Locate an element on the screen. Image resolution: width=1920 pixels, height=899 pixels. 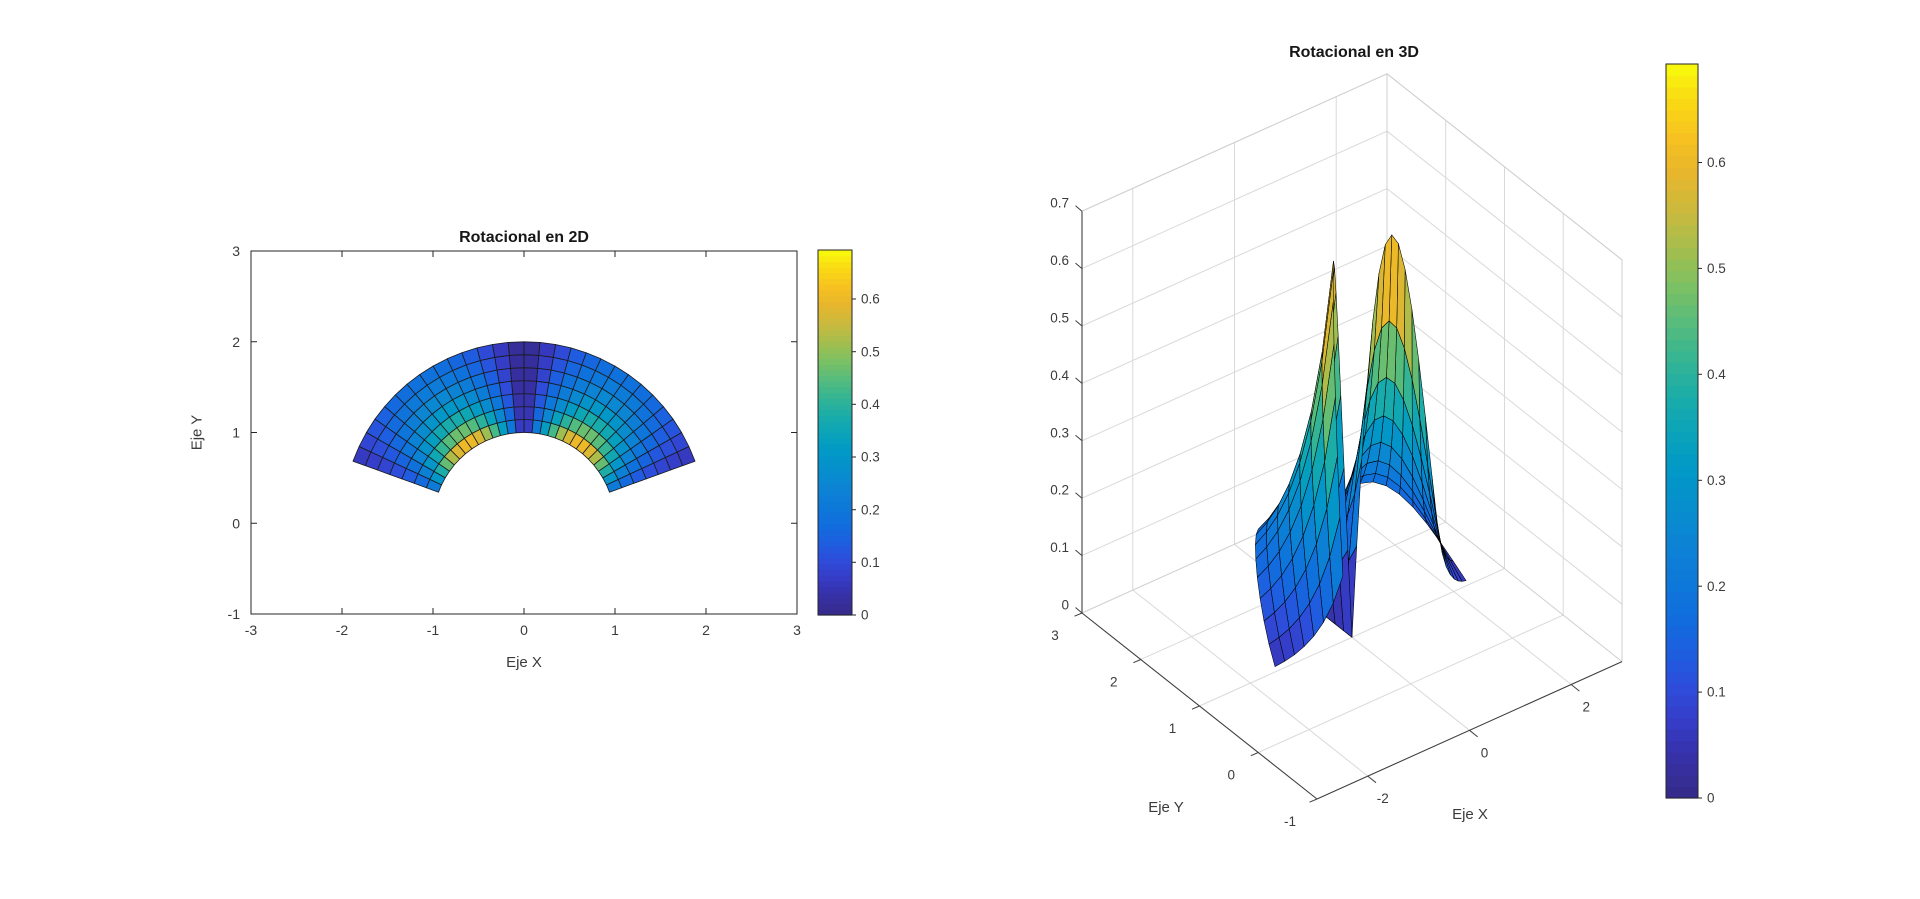
plot3d-ztick-label: 0 is located at coordinates (1065, 605).